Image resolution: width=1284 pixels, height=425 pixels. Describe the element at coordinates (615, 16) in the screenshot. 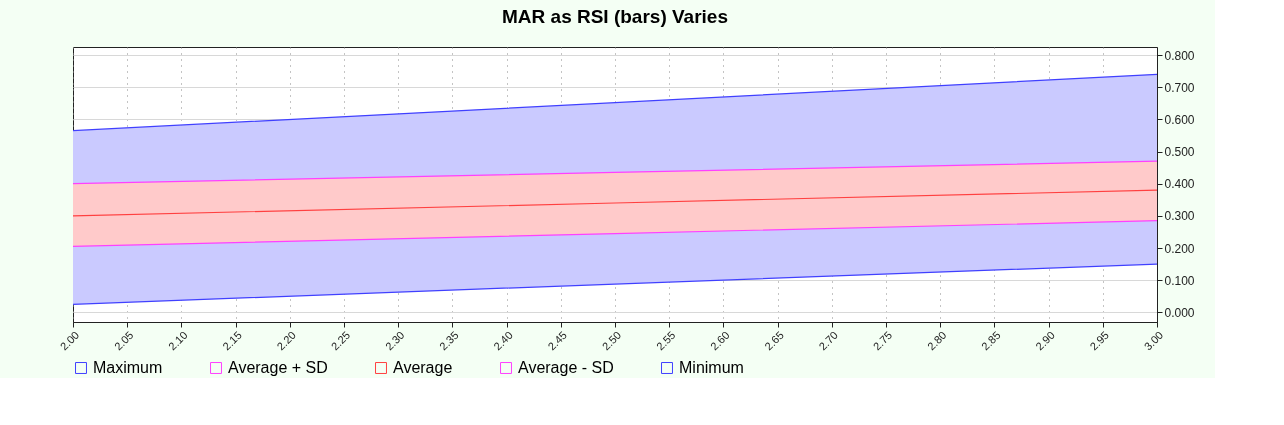

I see `chart-title: MAR as RSI (bars) Varies` at that location.